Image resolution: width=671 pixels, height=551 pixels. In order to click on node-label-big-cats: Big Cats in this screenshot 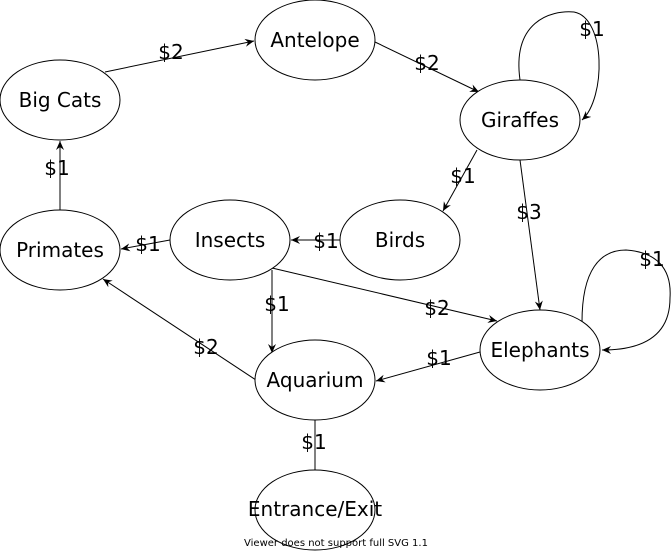, I will do `click(60, 100)`.